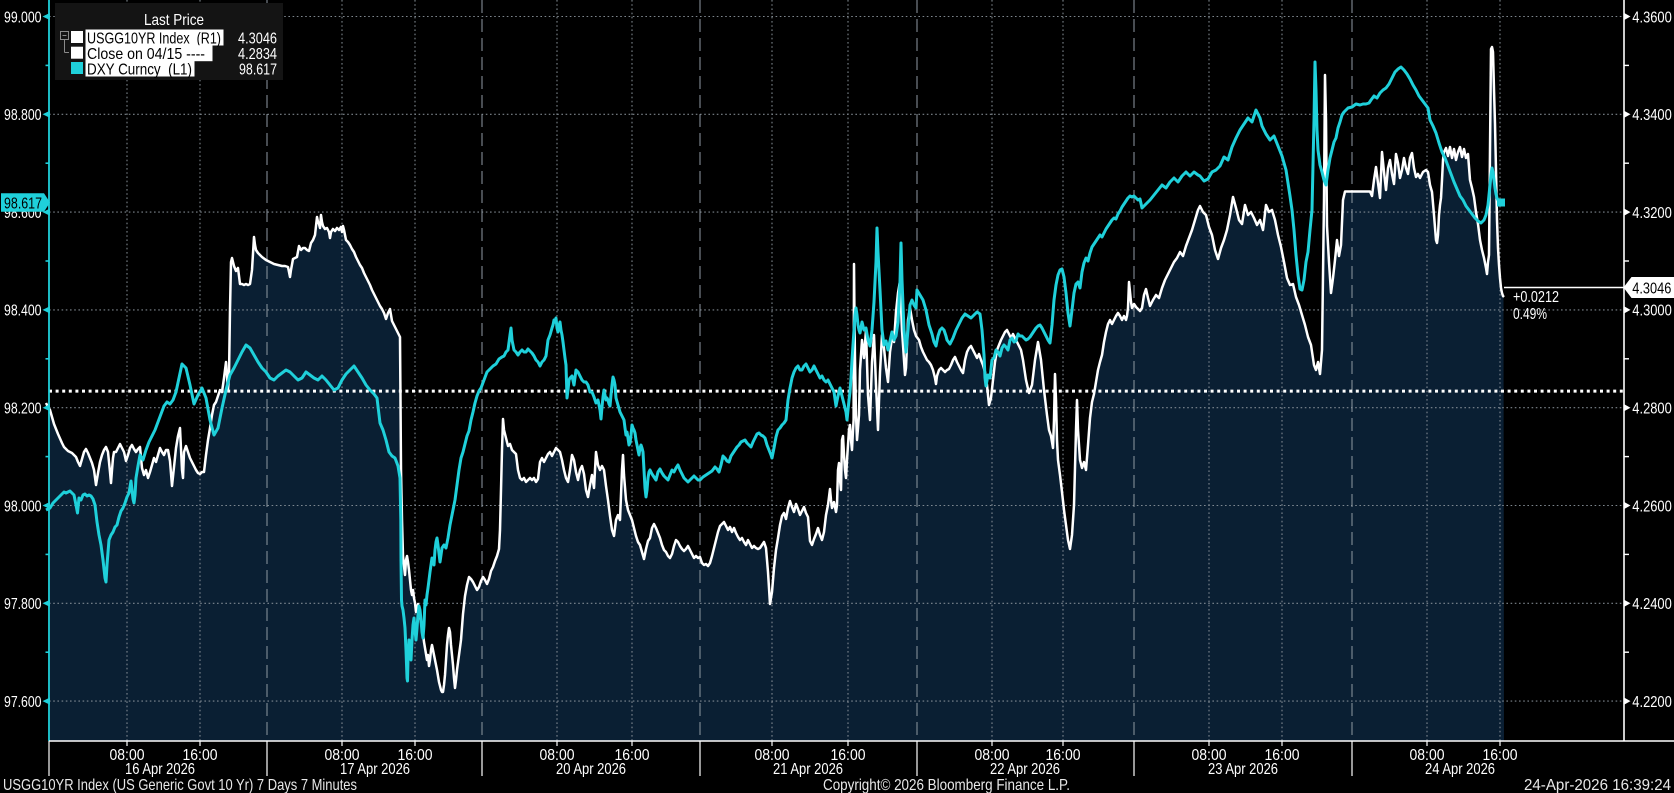  I want to click on svg-text: +0.0212, so click(1536, 297).